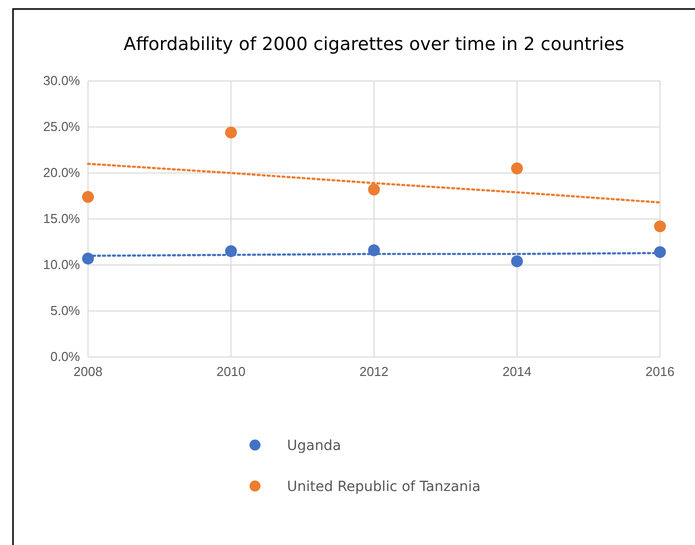 This screenshot has width=695, height=545. Describe the element at coordinates (65, 310) in the screenshot. I see `y-tick-label: 5.0%` at that location.